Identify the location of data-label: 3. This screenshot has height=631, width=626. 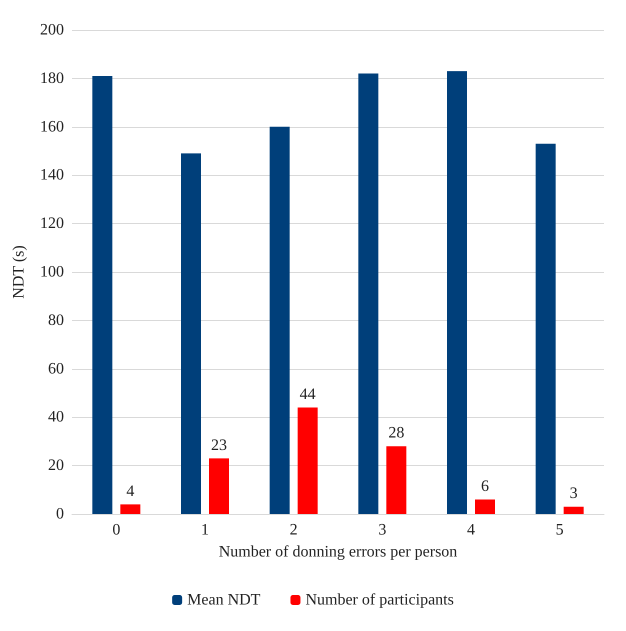
(574, 493).